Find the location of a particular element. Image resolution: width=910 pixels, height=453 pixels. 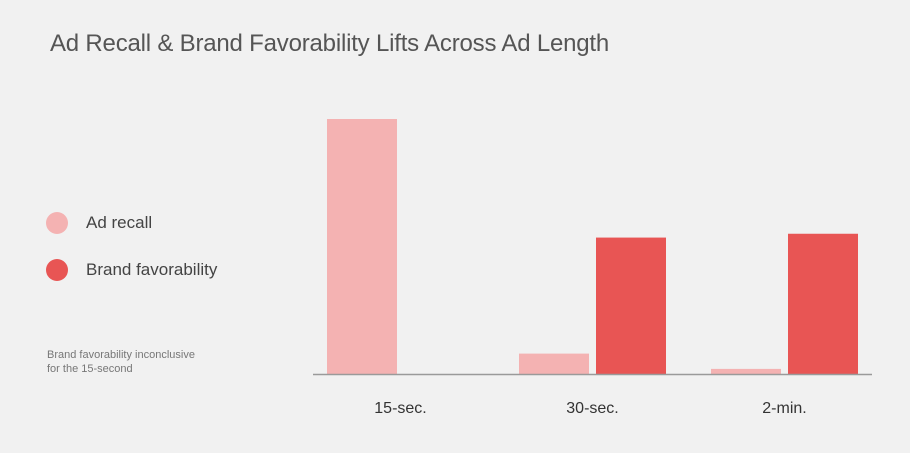

legend-item-ad-recall: Ad recall is located at coordinates (131, 223).